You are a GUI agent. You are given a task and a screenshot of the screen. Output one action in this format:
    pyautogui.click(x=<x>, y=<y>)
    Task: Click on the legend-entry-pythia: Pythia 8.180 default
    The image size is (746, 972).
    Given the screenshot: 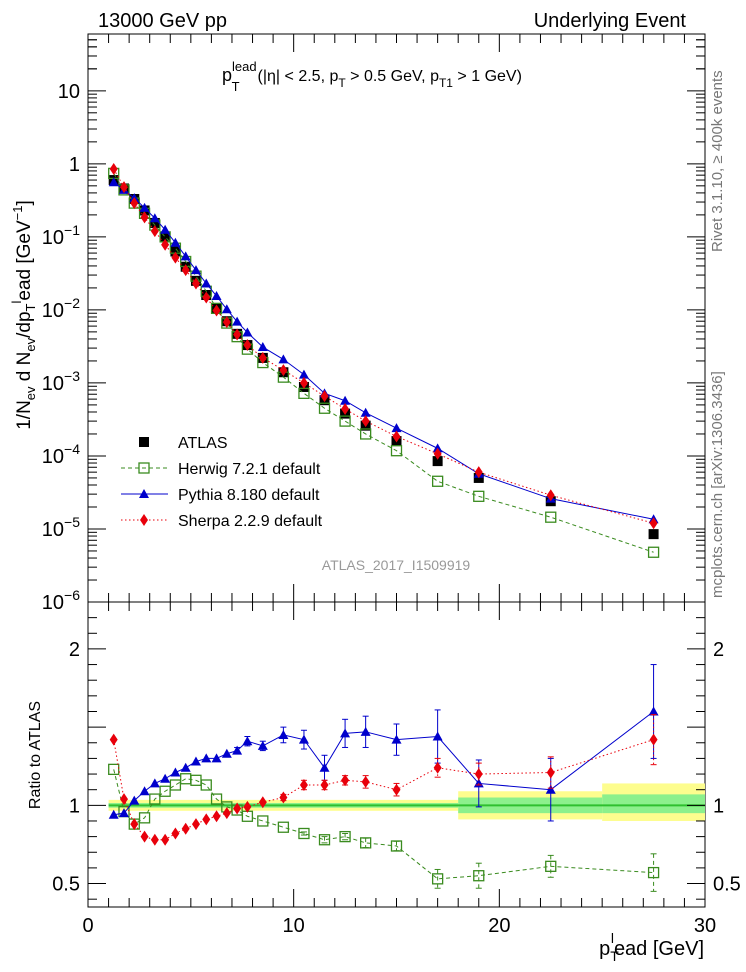 What is the action you would take?
    pyautogui.click(x=220, y=495)
    